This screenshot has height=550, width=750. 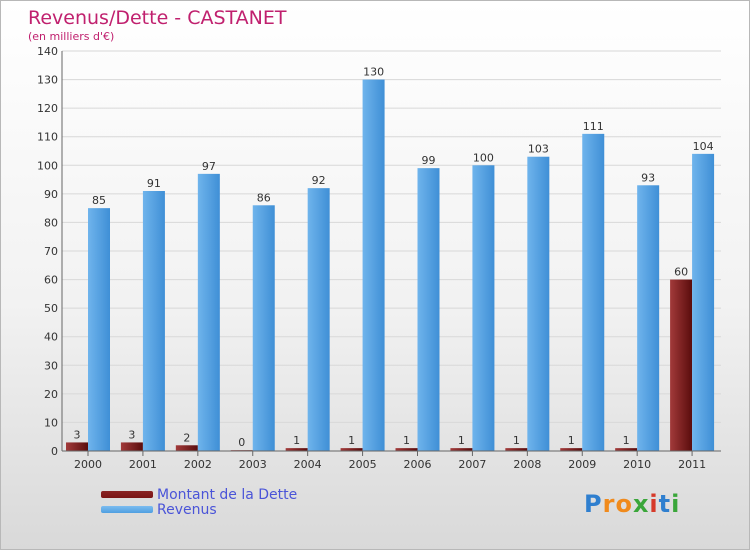 I want to click on data-label-revenue-2000: 85, so click(x=99, y=200).